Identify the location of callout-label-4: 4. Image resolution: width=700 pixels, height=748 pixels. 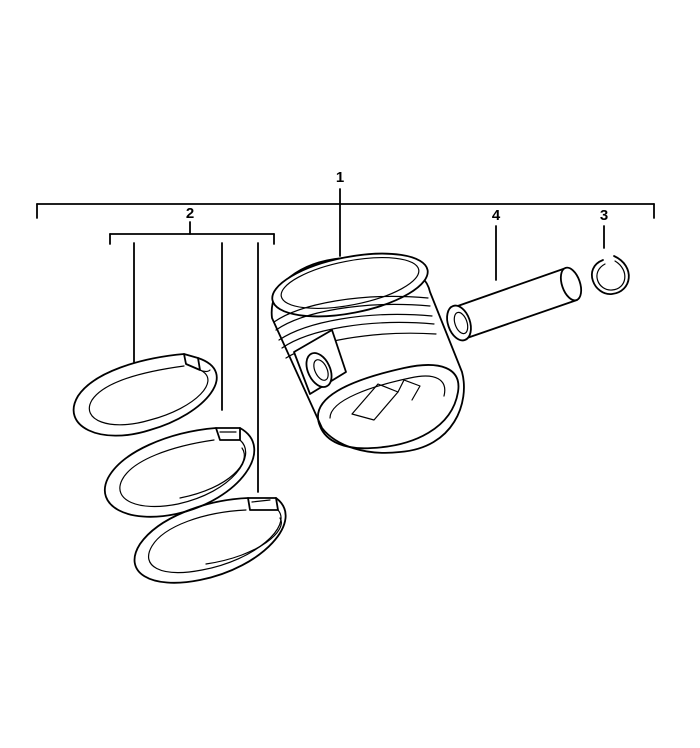
(496, 215).